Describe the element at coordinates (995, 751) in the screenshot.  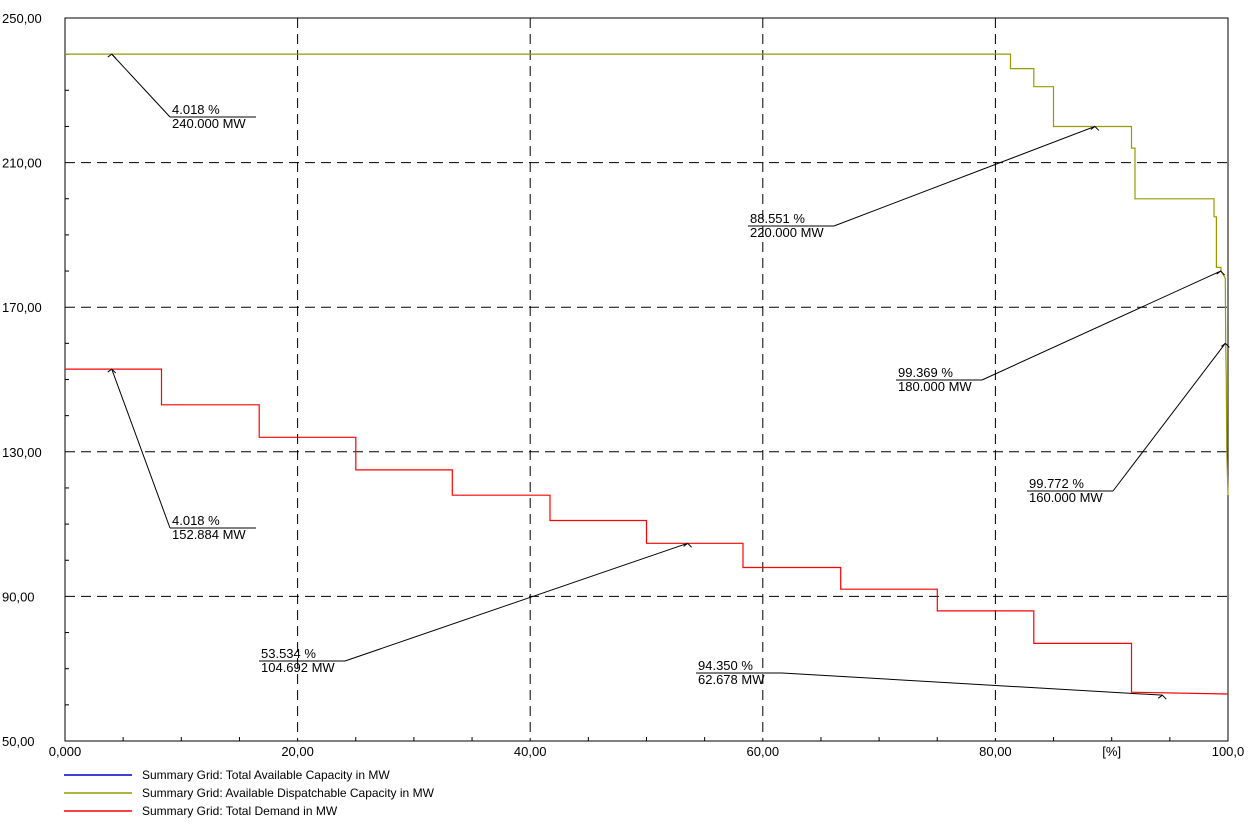
I see `x-tick-label: 80,00` at that location.